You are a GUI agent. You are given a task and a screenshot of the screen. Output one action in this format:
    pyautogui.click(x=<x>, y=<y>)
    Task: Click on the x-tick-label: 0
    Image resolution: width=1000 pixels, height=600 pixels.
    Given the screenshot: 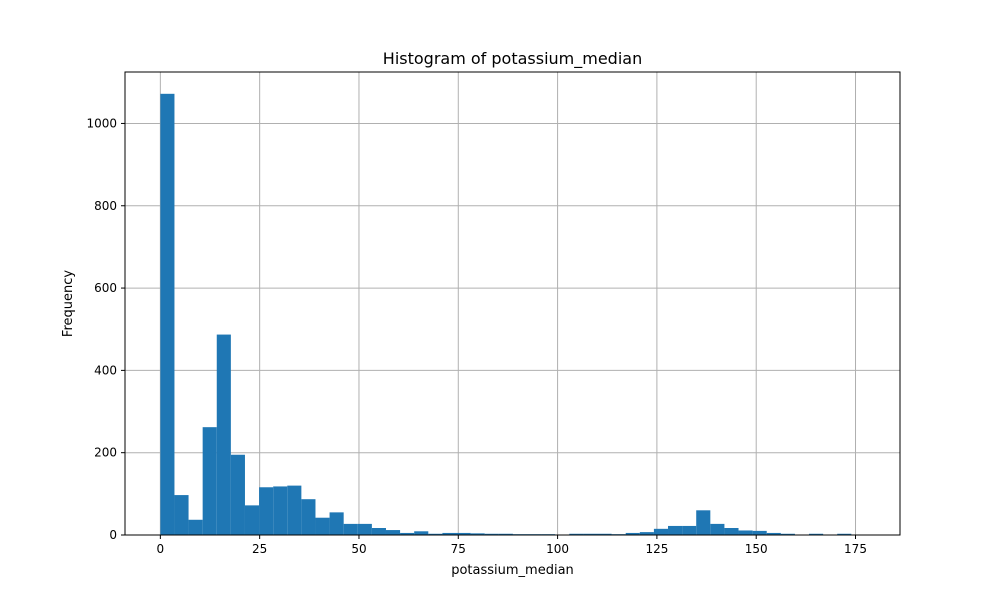 What is the action you would take?
    pyautogui.click(x=161, y=549)
    